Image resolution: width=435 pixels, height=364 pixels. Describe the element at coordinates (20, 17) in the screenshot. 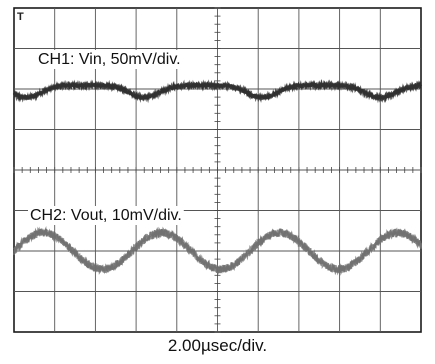

I see `trigger-marker-icon: T` at that location.